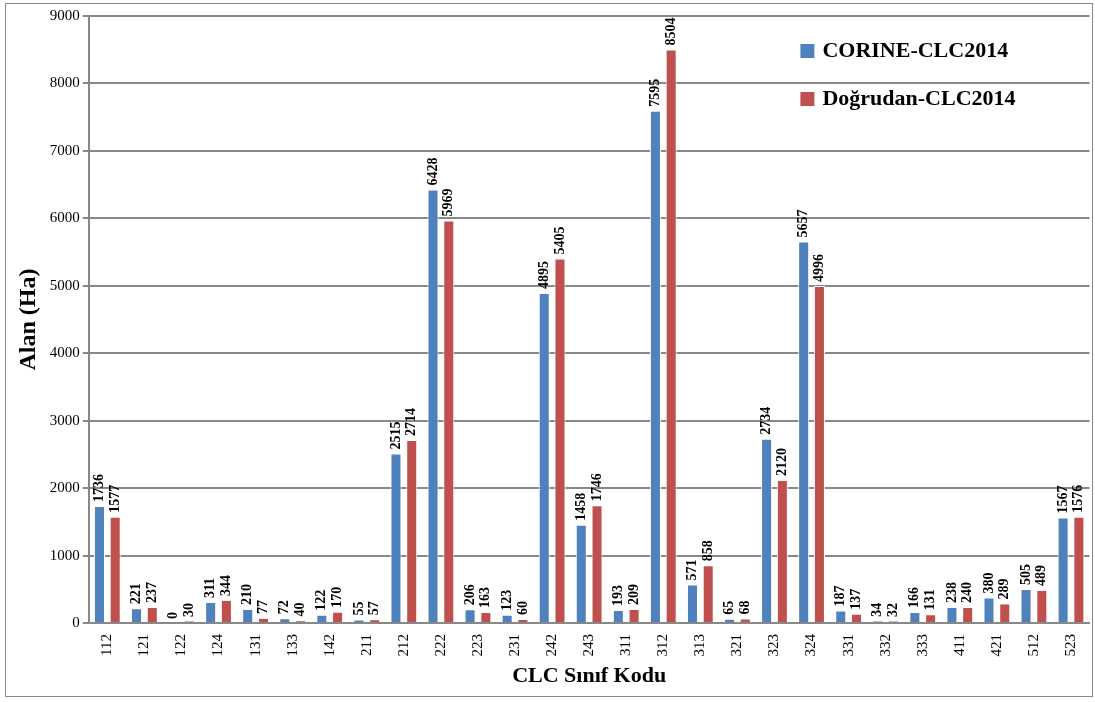 This screenshot has width=1095, height=702. What do you see at coordinates (877, 609) in the screenshot?
I see `data-label: 34` at bounding box center [877, 609].